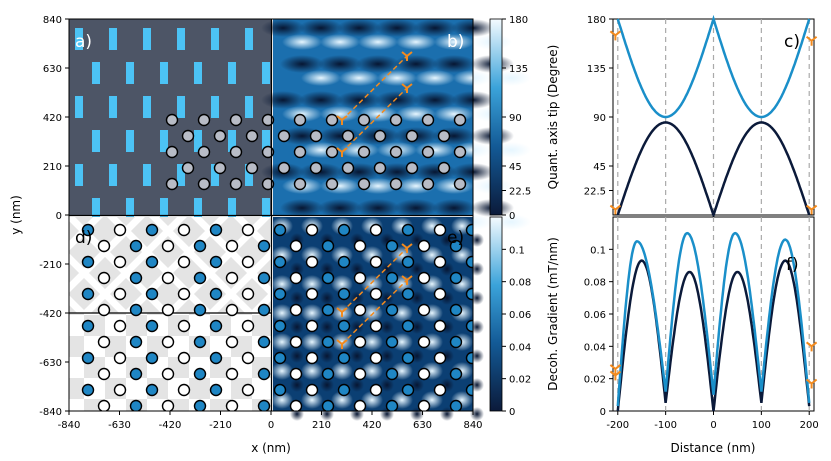 The image size is (831, 461). I want to click on panel-label-a: a), so click(83, 42).